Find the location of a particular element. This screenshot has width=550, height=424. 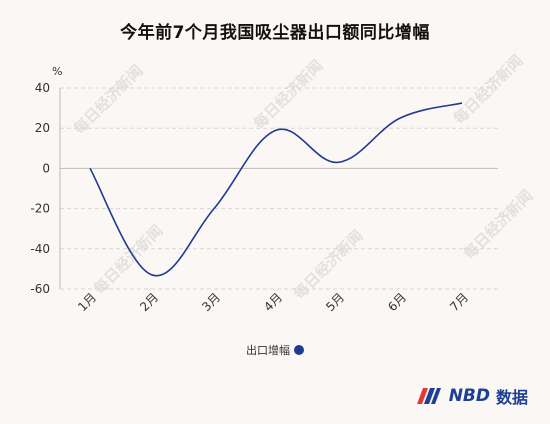

y-tick-label: -40 is located at coordinates (40, 249).